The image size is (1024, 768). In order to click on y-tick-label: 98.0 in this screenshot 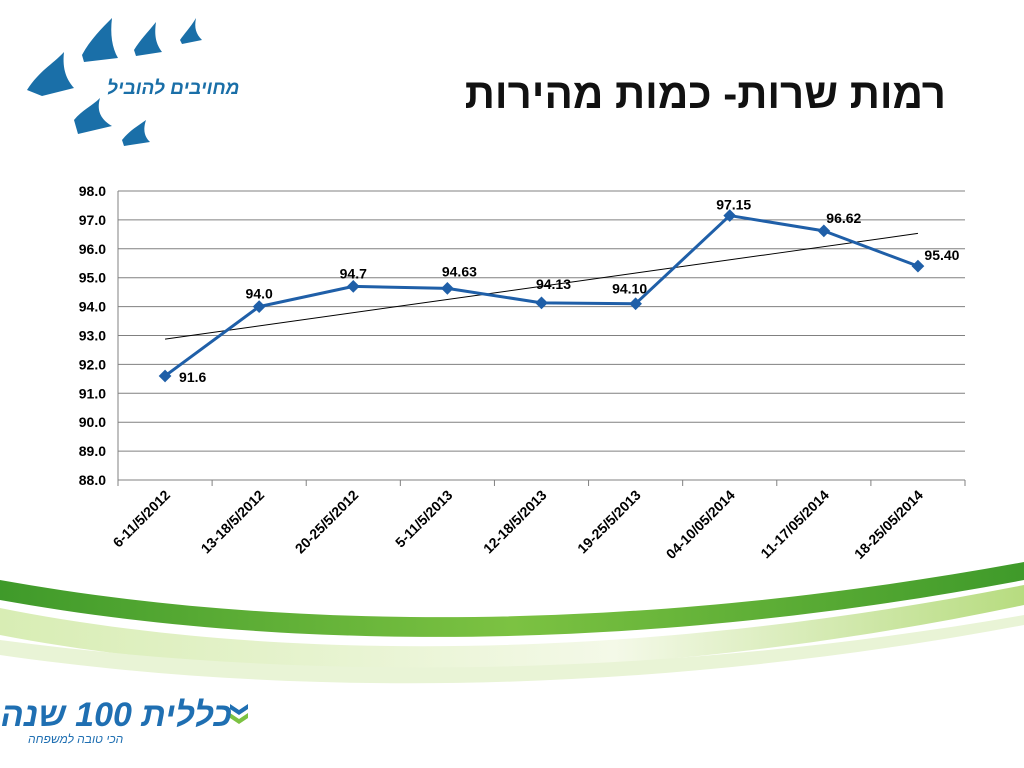, I will do `click(92, 191)`.